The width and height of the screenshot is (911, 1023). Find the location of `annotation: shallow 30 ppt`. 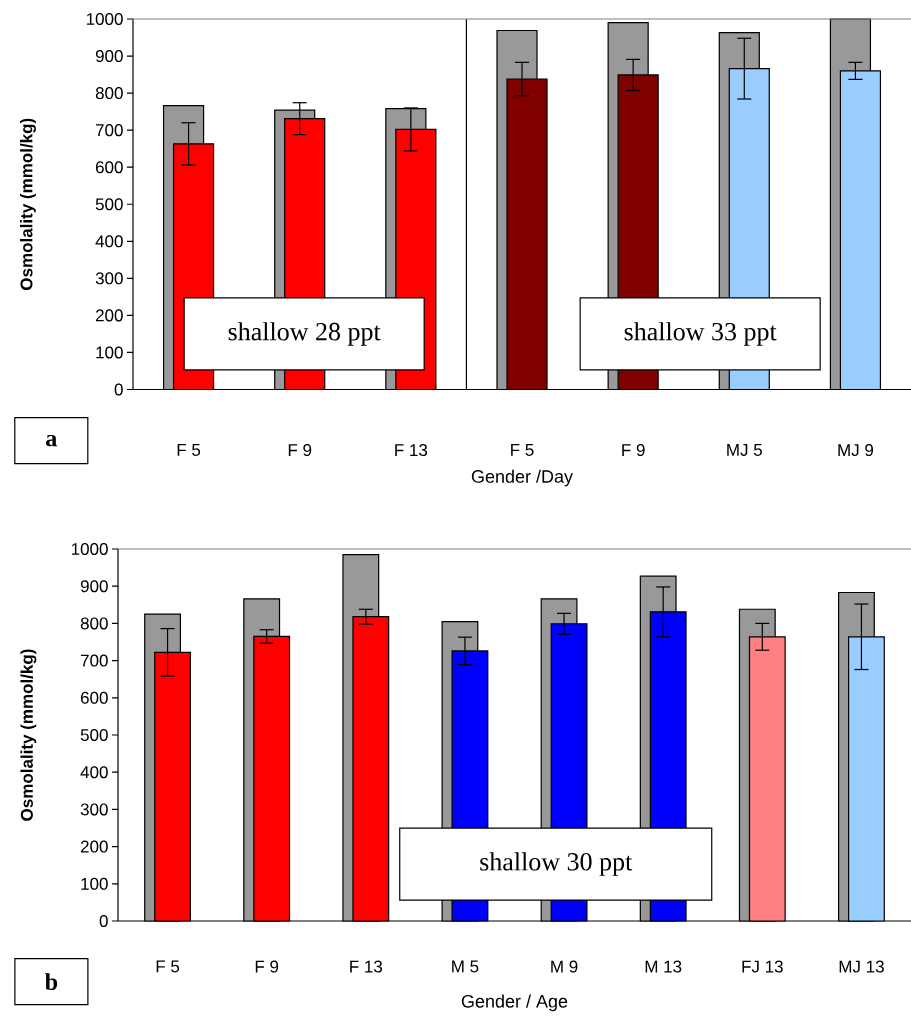

annotation: shallow 30 ppt is located at coordinates (556, 864).